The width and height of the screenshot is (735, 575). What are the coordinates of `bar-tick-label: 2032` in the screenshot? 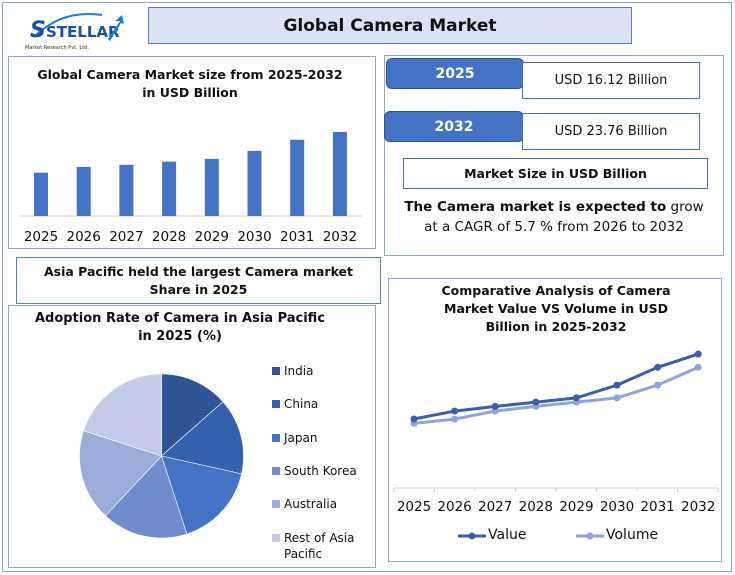 It's located at (340, 237).